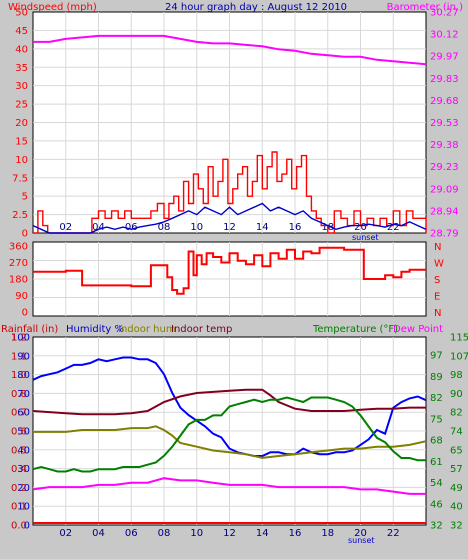 The height and width of the screenshot is (559, 468). I want to click on rainfall-tick: 0.1, so click(19, 507).